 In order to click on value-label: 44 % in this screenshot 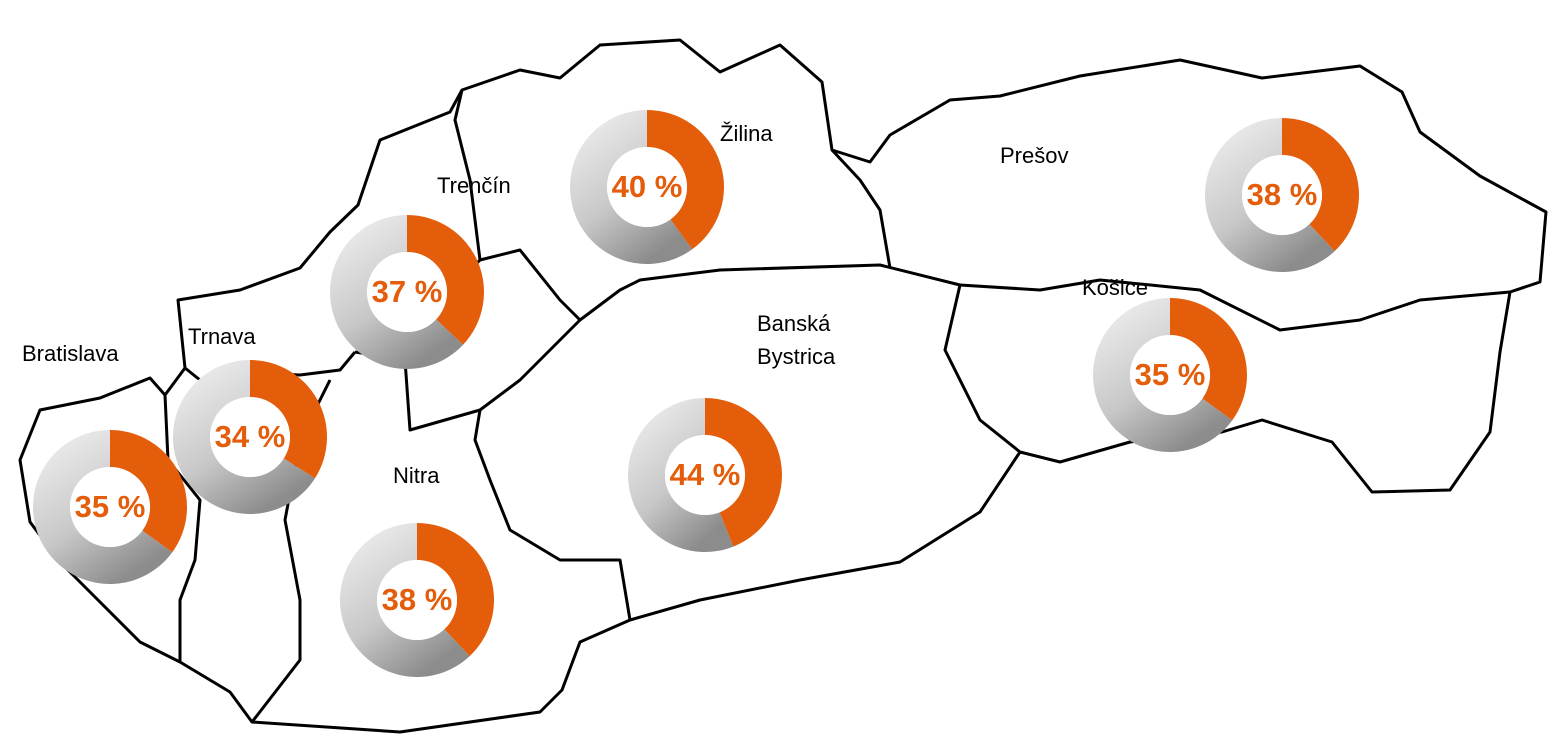, I will do `click(705, 474)`.